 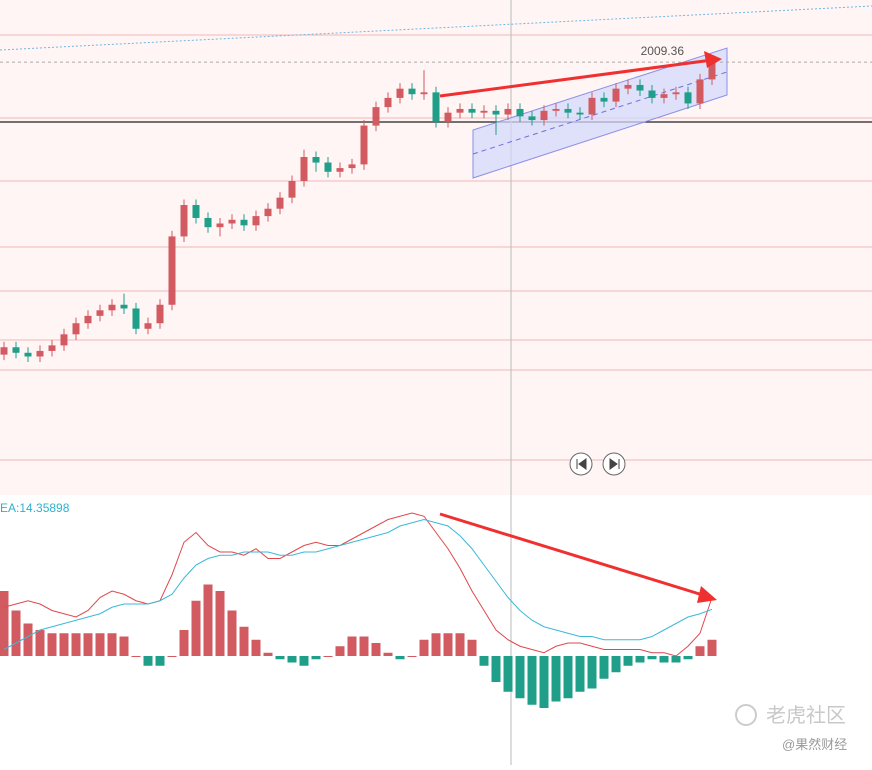 I want to click on watermark: 老虎社区, so click(x=806, y=715).